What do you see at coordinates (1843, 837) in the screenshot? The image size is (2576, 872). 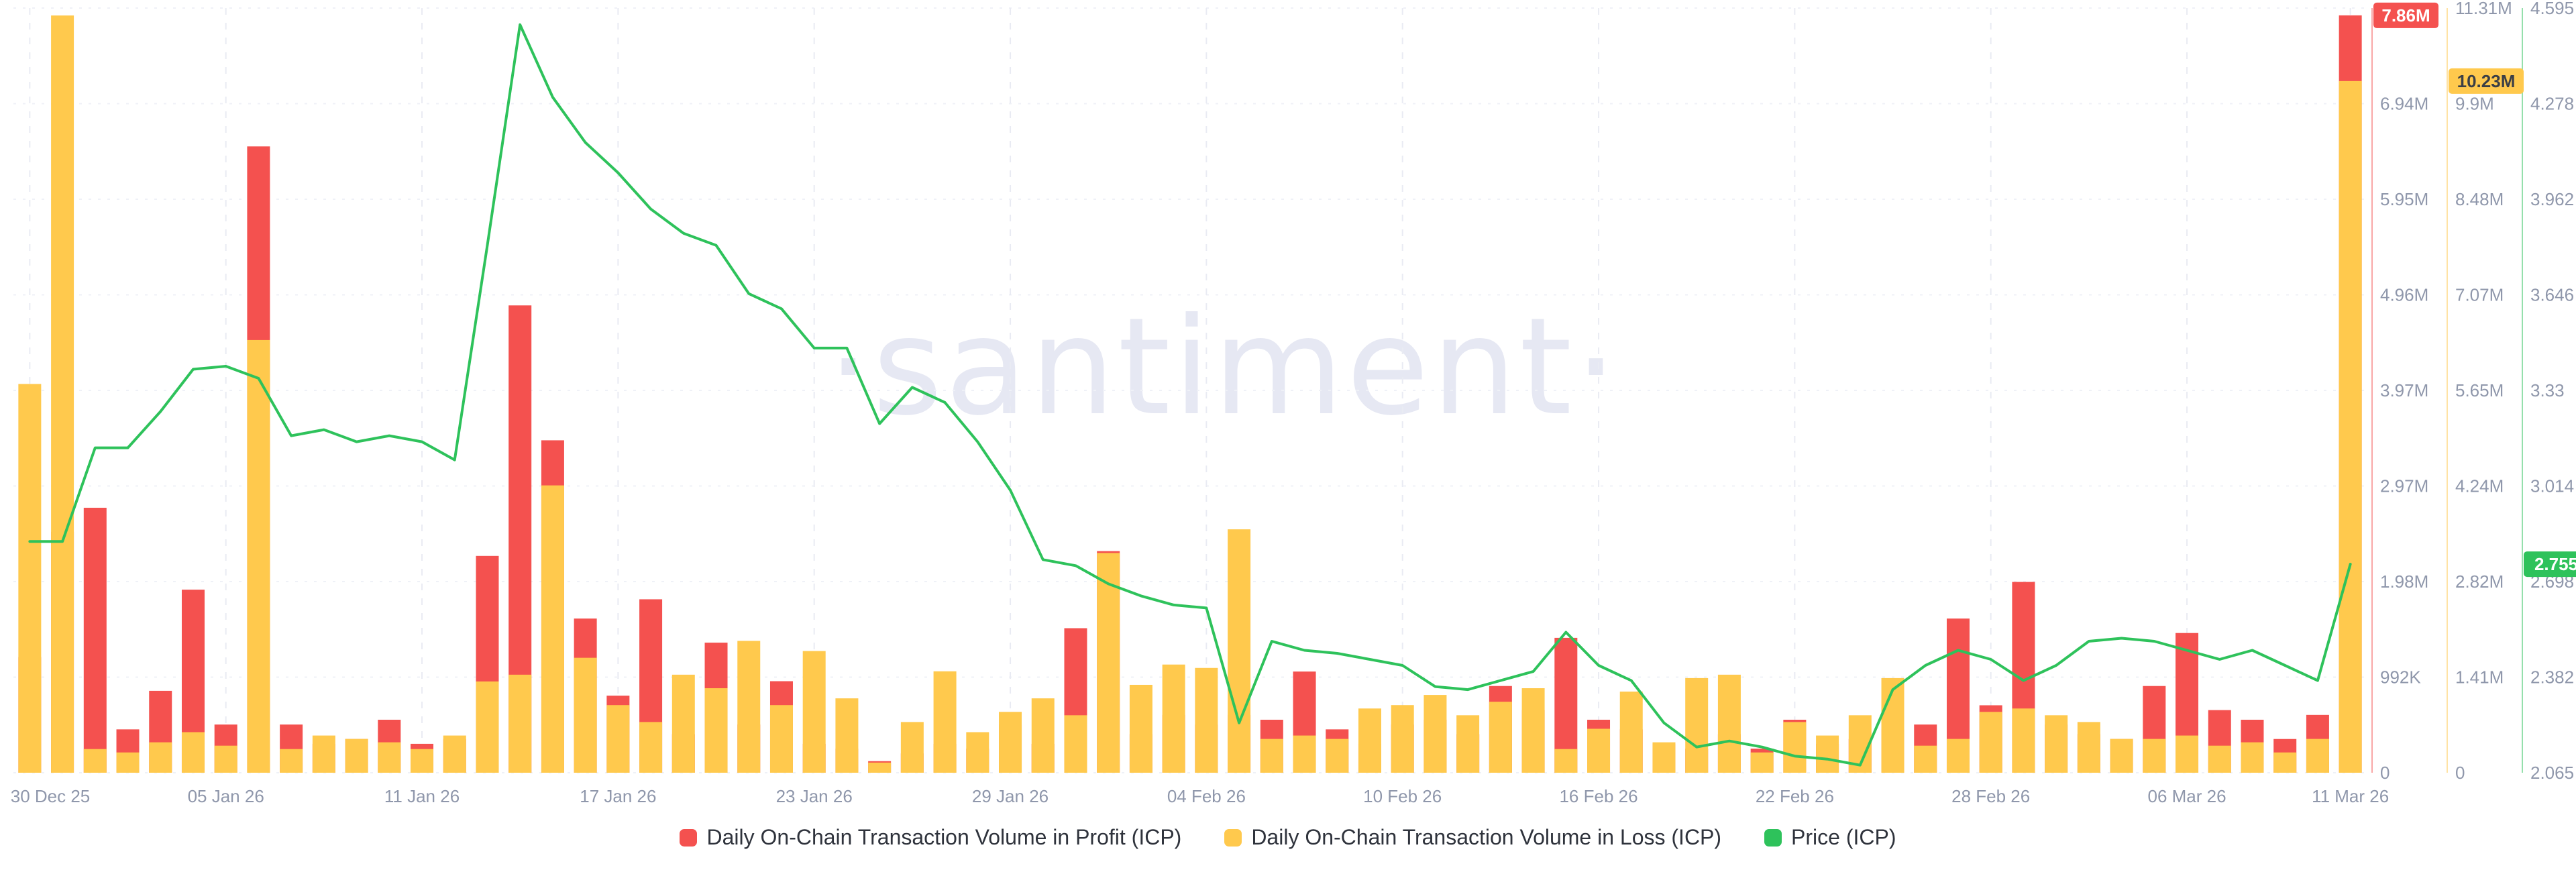 I see `legend-label-price: Price (ICP)` at bounding box center [1843, 837].